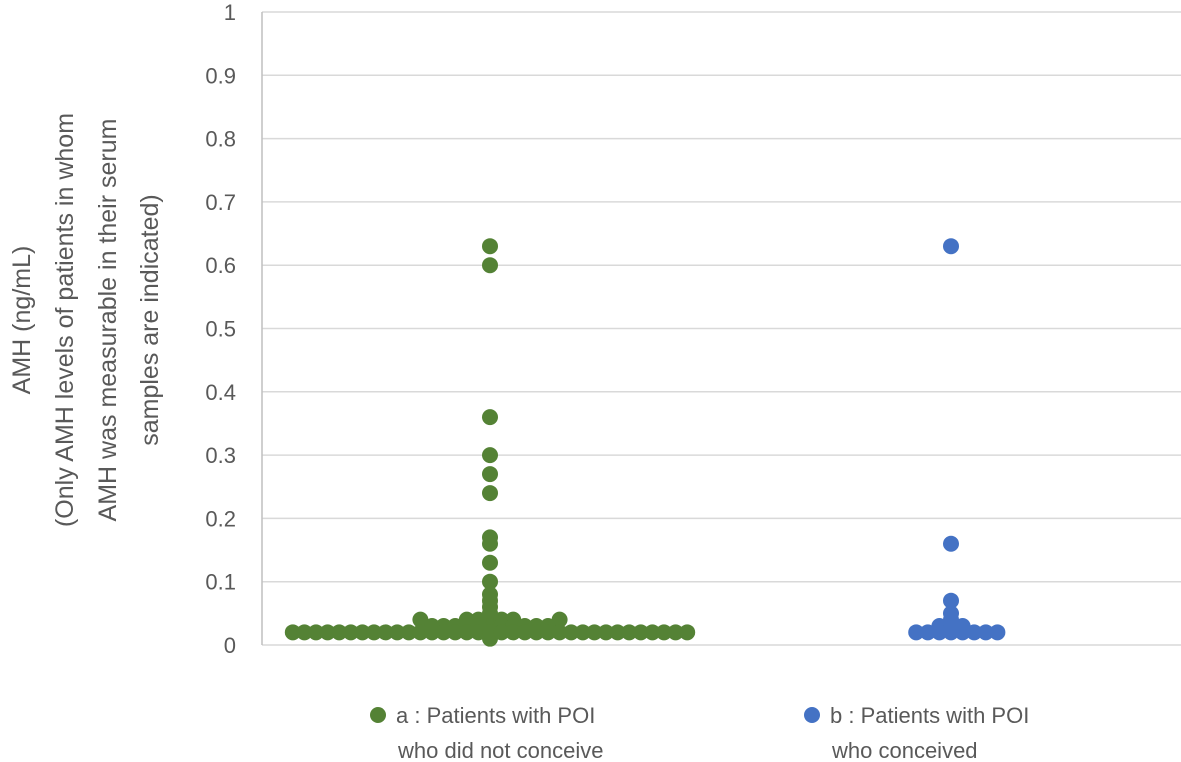 This screenshot has height=762, width=1181. What do you see at coordinates (220, 139) in the screenshot?
I see `y-tick-label: 0.8` at bounding box center [220, 139].